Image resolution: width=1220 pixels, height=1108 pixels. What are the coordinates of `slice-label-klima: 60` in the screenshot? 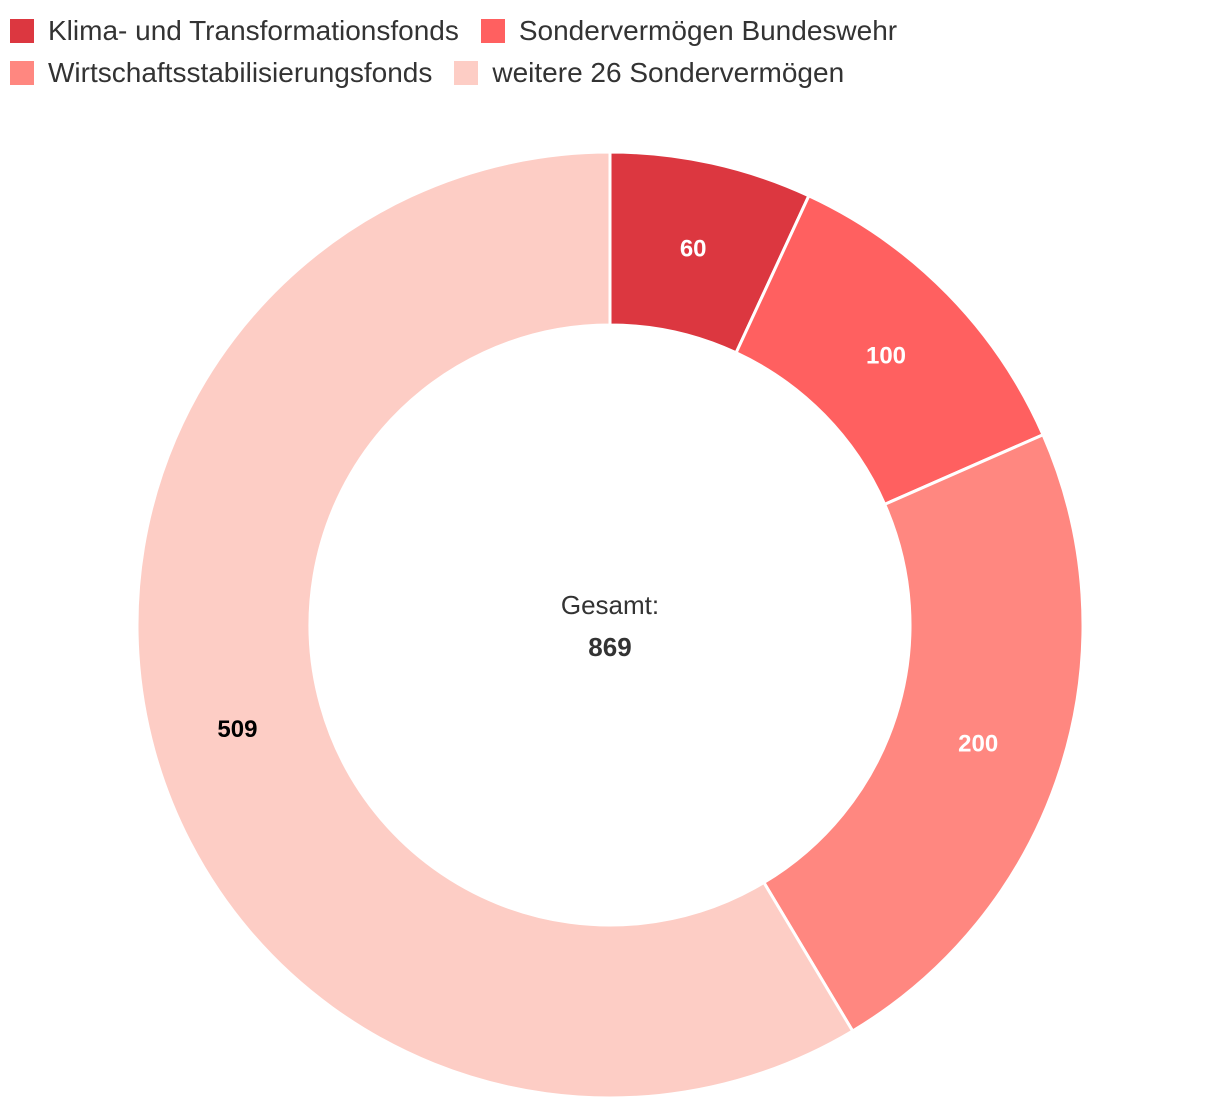 It's located at (693, 249).